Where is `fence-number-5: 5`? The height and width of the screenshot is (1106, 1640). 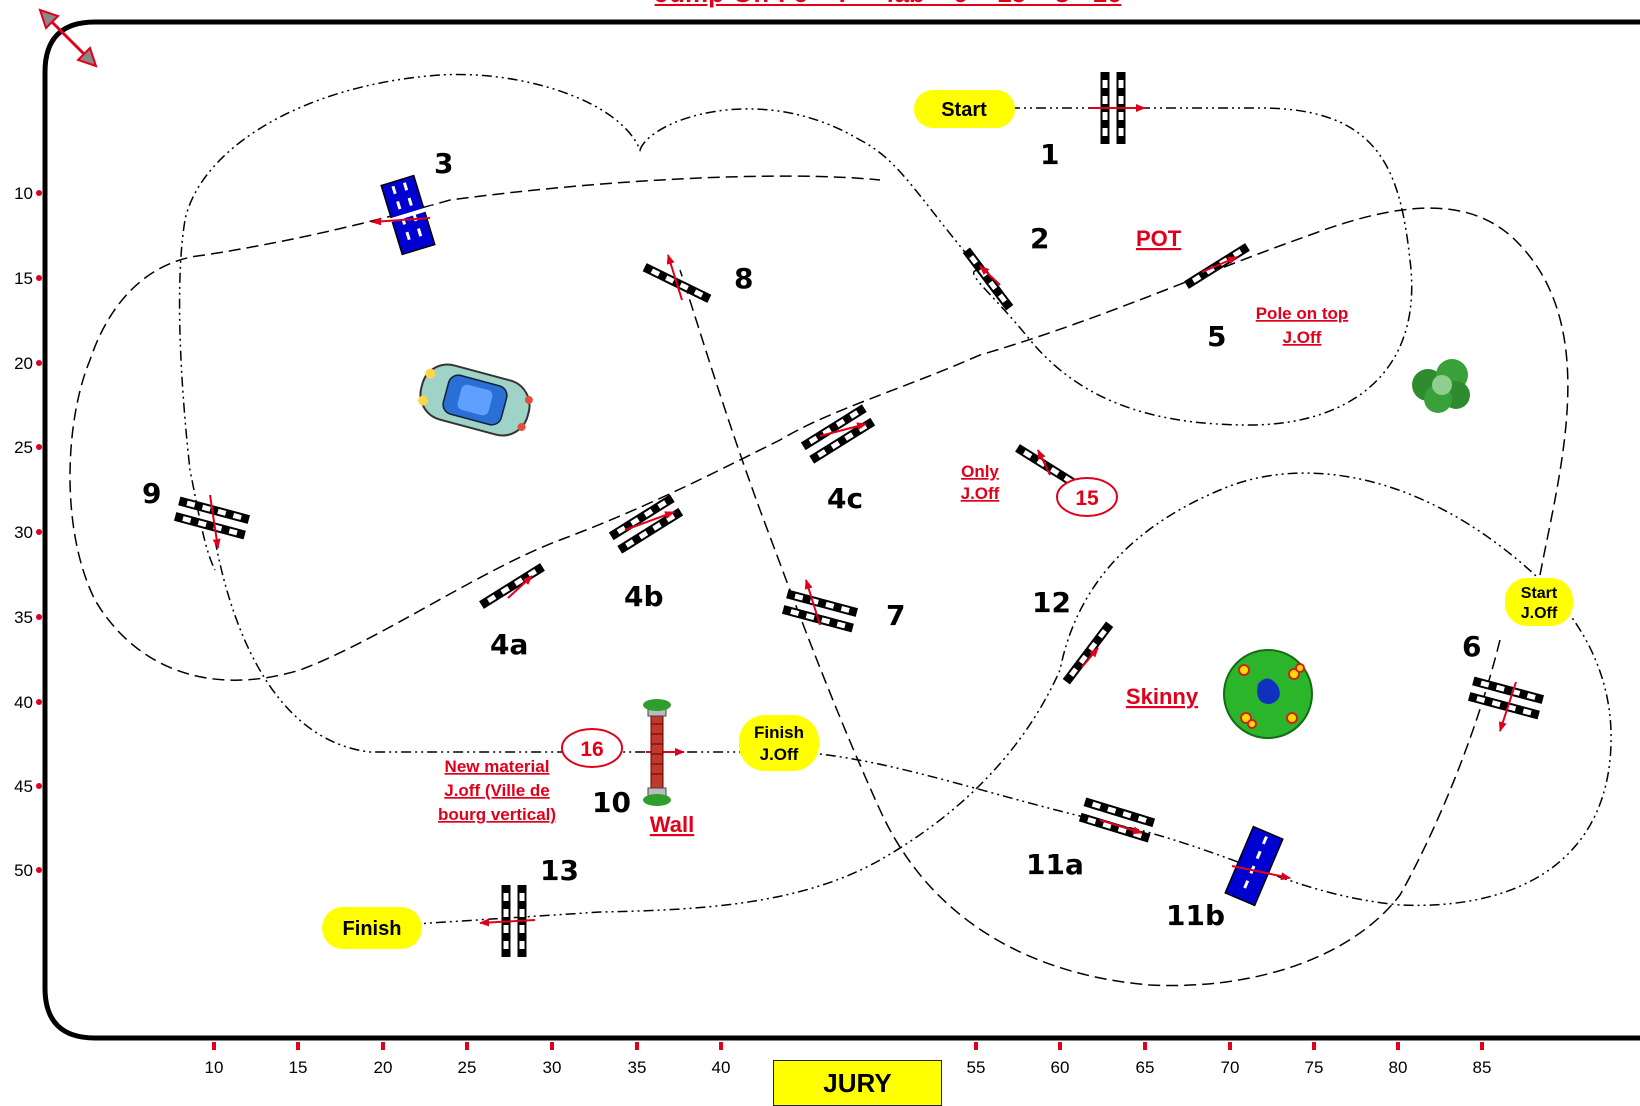 fence-number-5: 5 is located at coordinates (1216, 336).